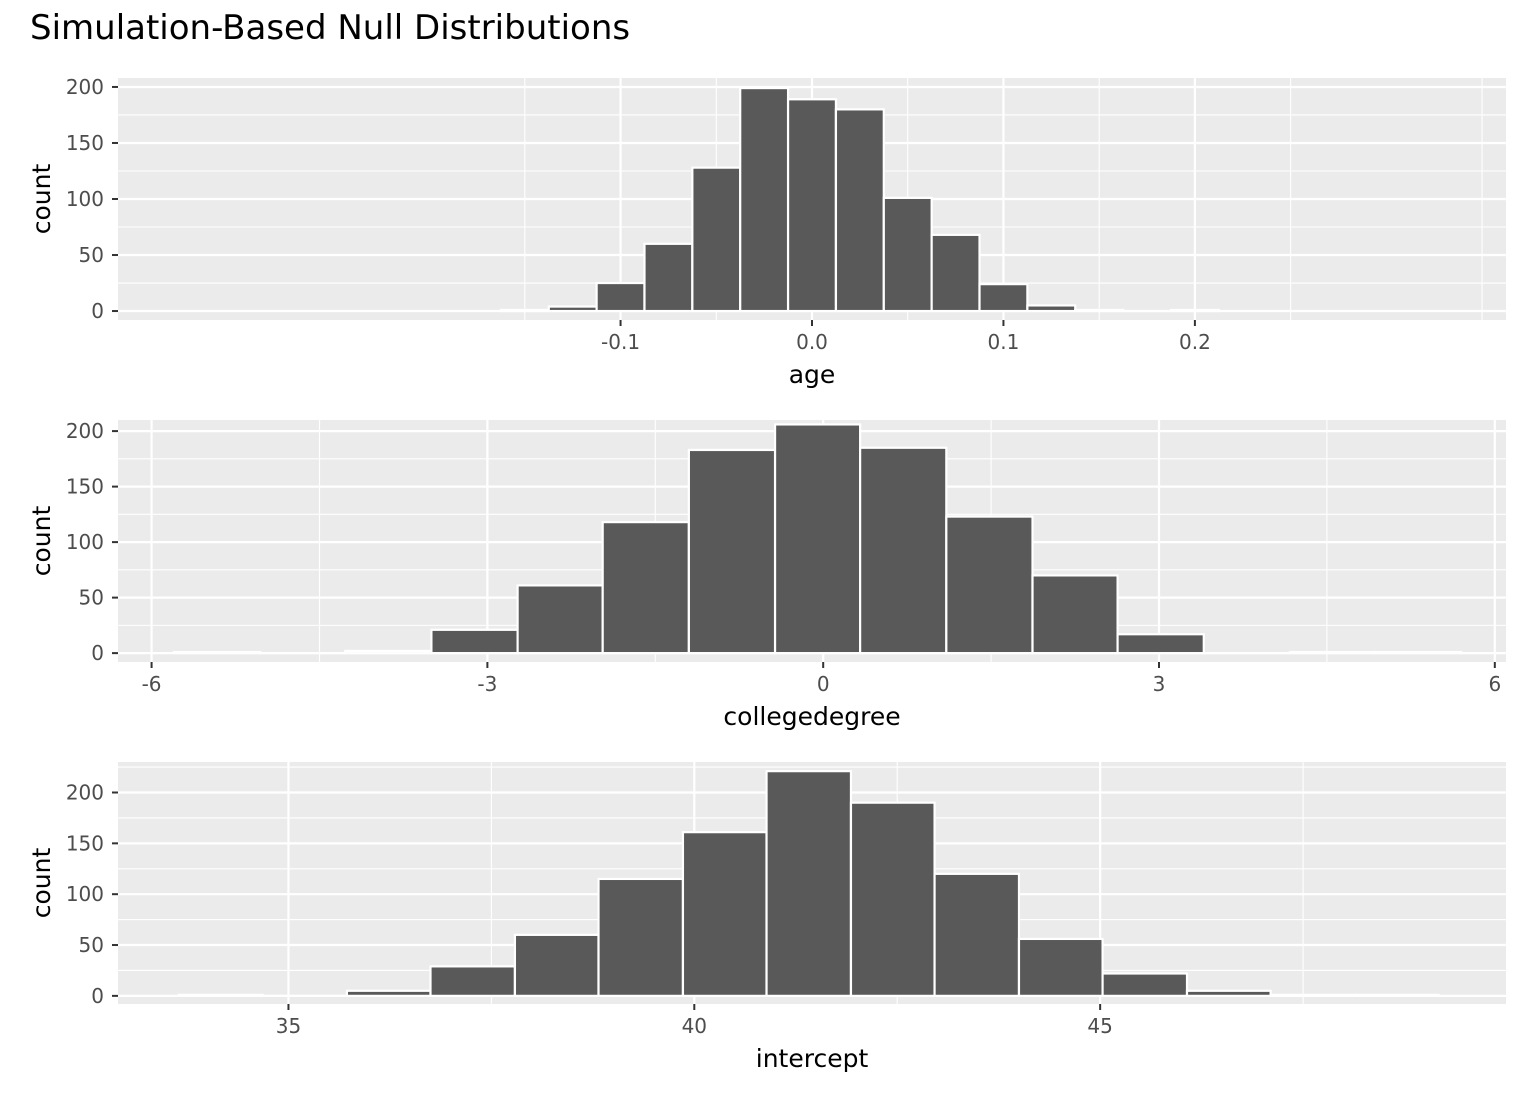 This screenshot has width=1536, height=1104. What do you see at coordinates (1195, 342) in the screenshot?
I see `x-tick-label: 0.2` at bounding box center [1195, 342].